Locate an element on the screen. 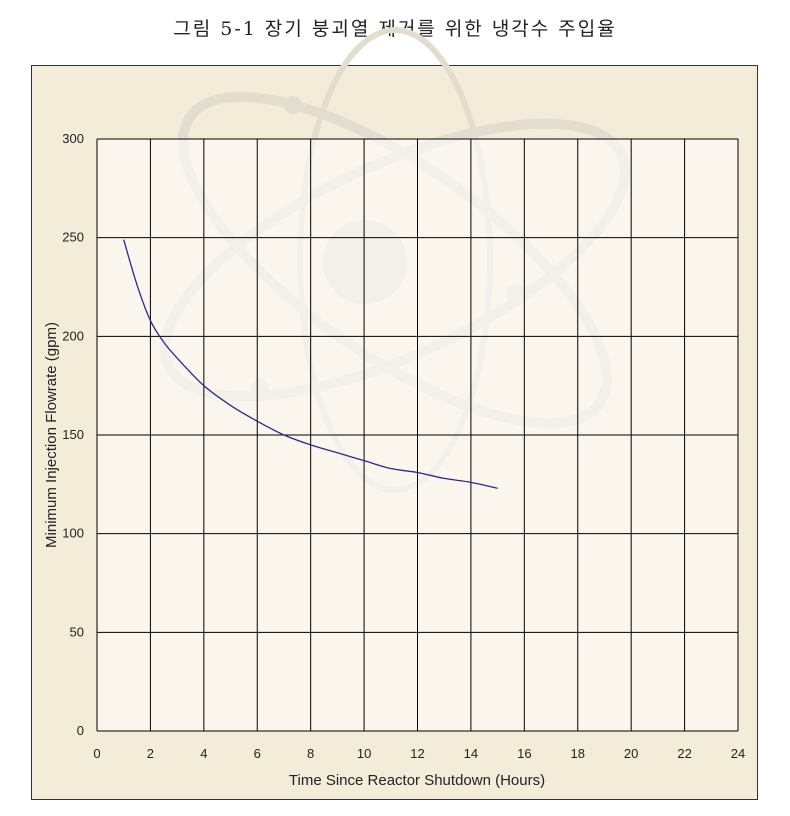  series-line is located at coordinates (310, 364).